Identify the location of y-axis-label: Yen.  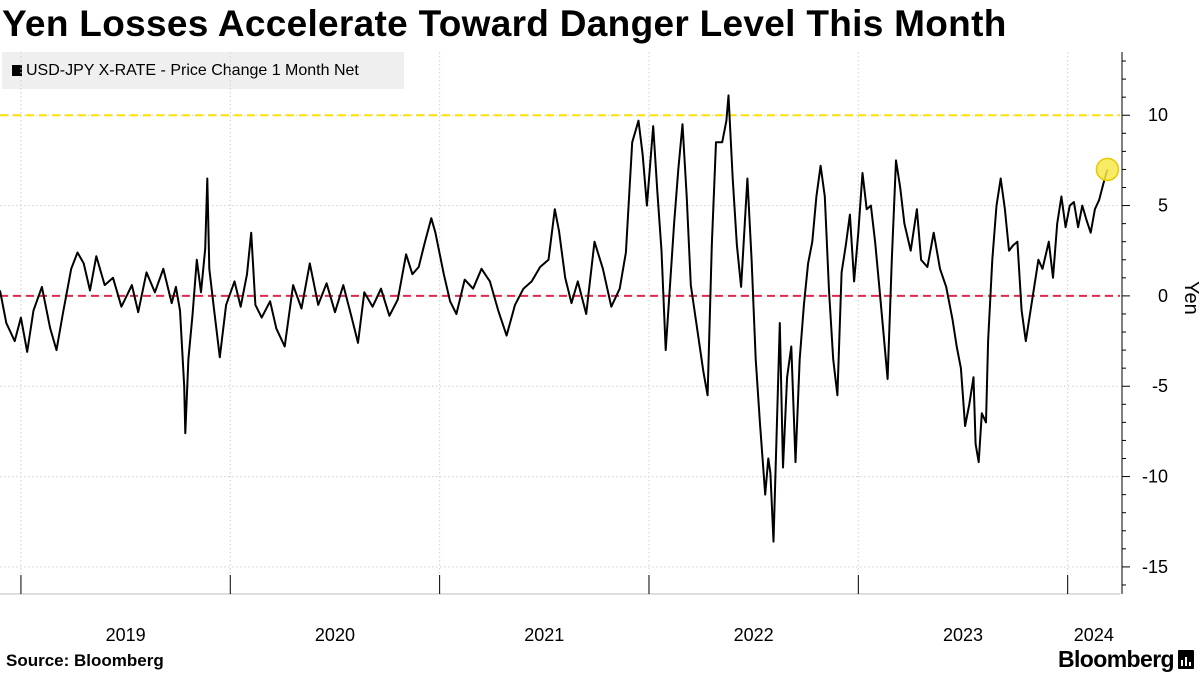
(1190, 298).